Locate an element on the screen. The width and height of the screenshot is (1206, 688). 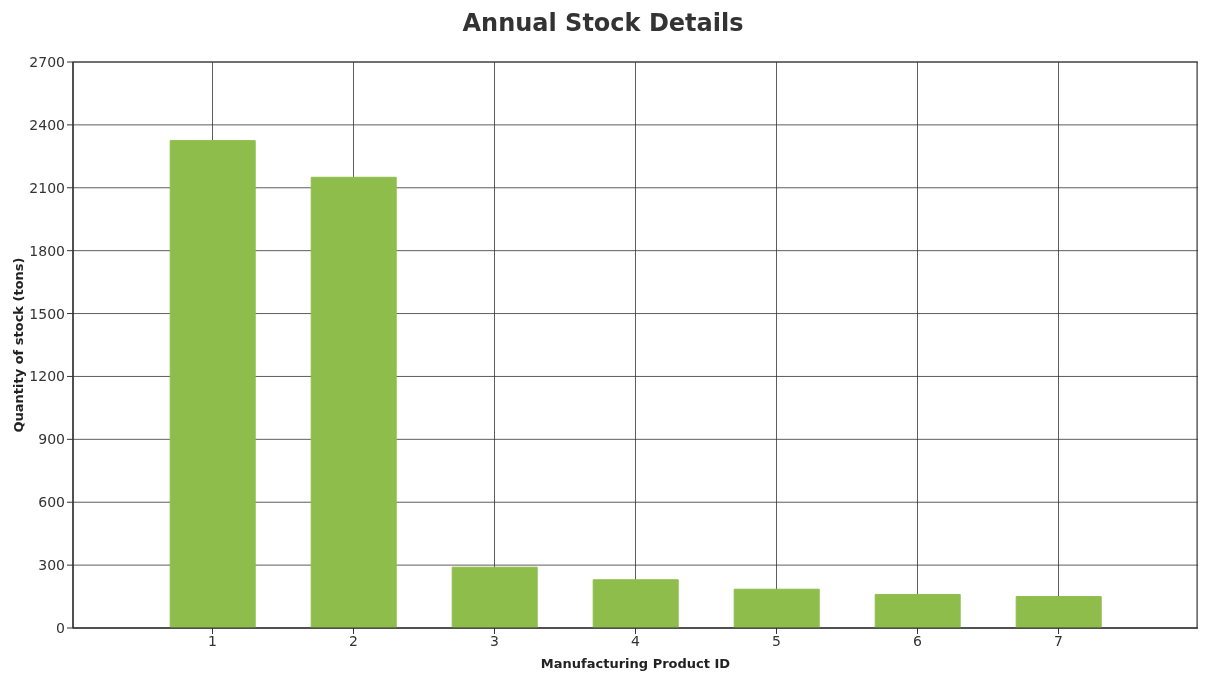
chart-title: Annual Stock Details is located at coordinates (603, 23).